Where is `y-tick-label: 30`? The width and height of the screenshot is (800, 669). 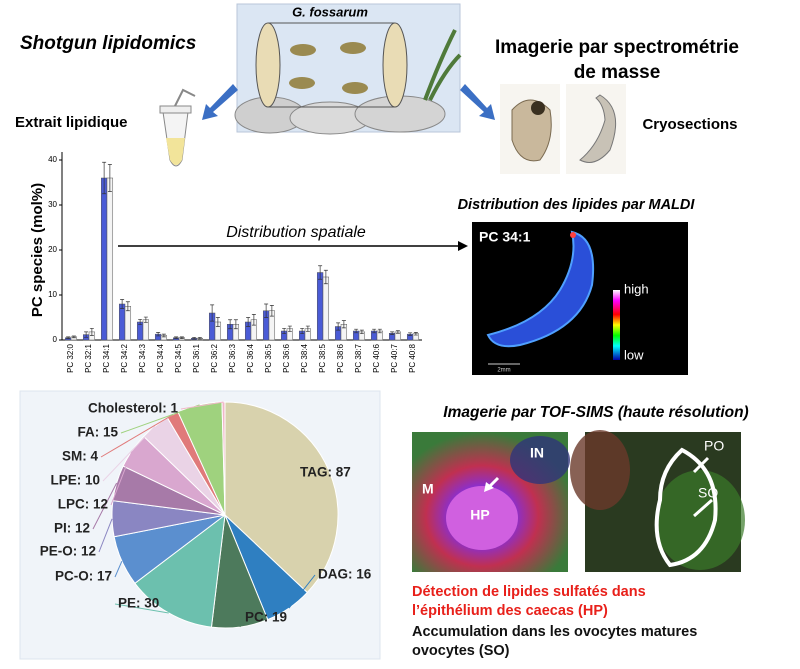 y-tick-label: 30 is located at coordinates (52, 204).